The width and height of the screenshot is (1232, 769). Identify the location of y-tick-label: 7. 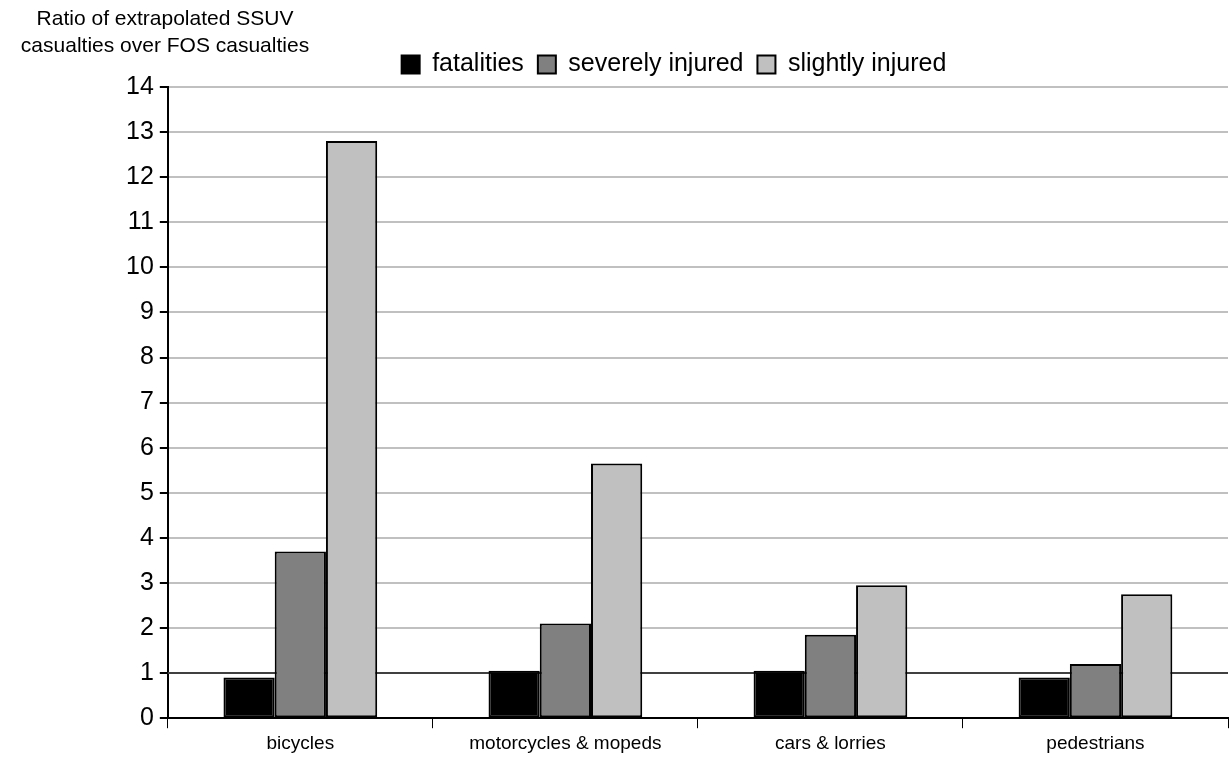
(146, 400).